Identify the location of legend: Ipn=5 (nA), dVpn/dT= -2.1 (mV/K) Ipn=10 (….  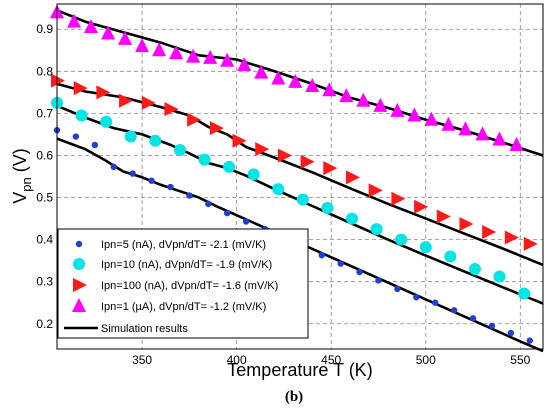
(183, 283).